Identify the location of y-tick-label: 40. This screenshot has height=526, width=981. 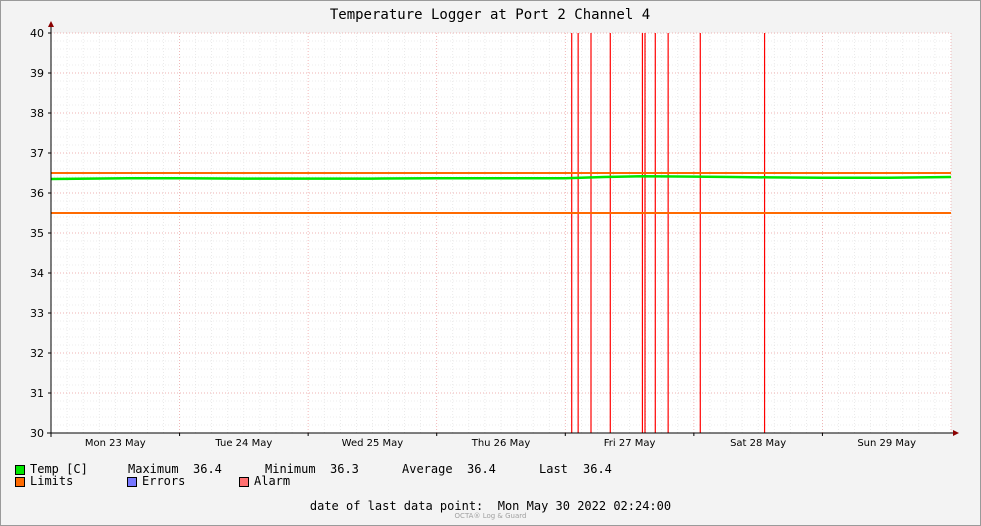
(37, 33).